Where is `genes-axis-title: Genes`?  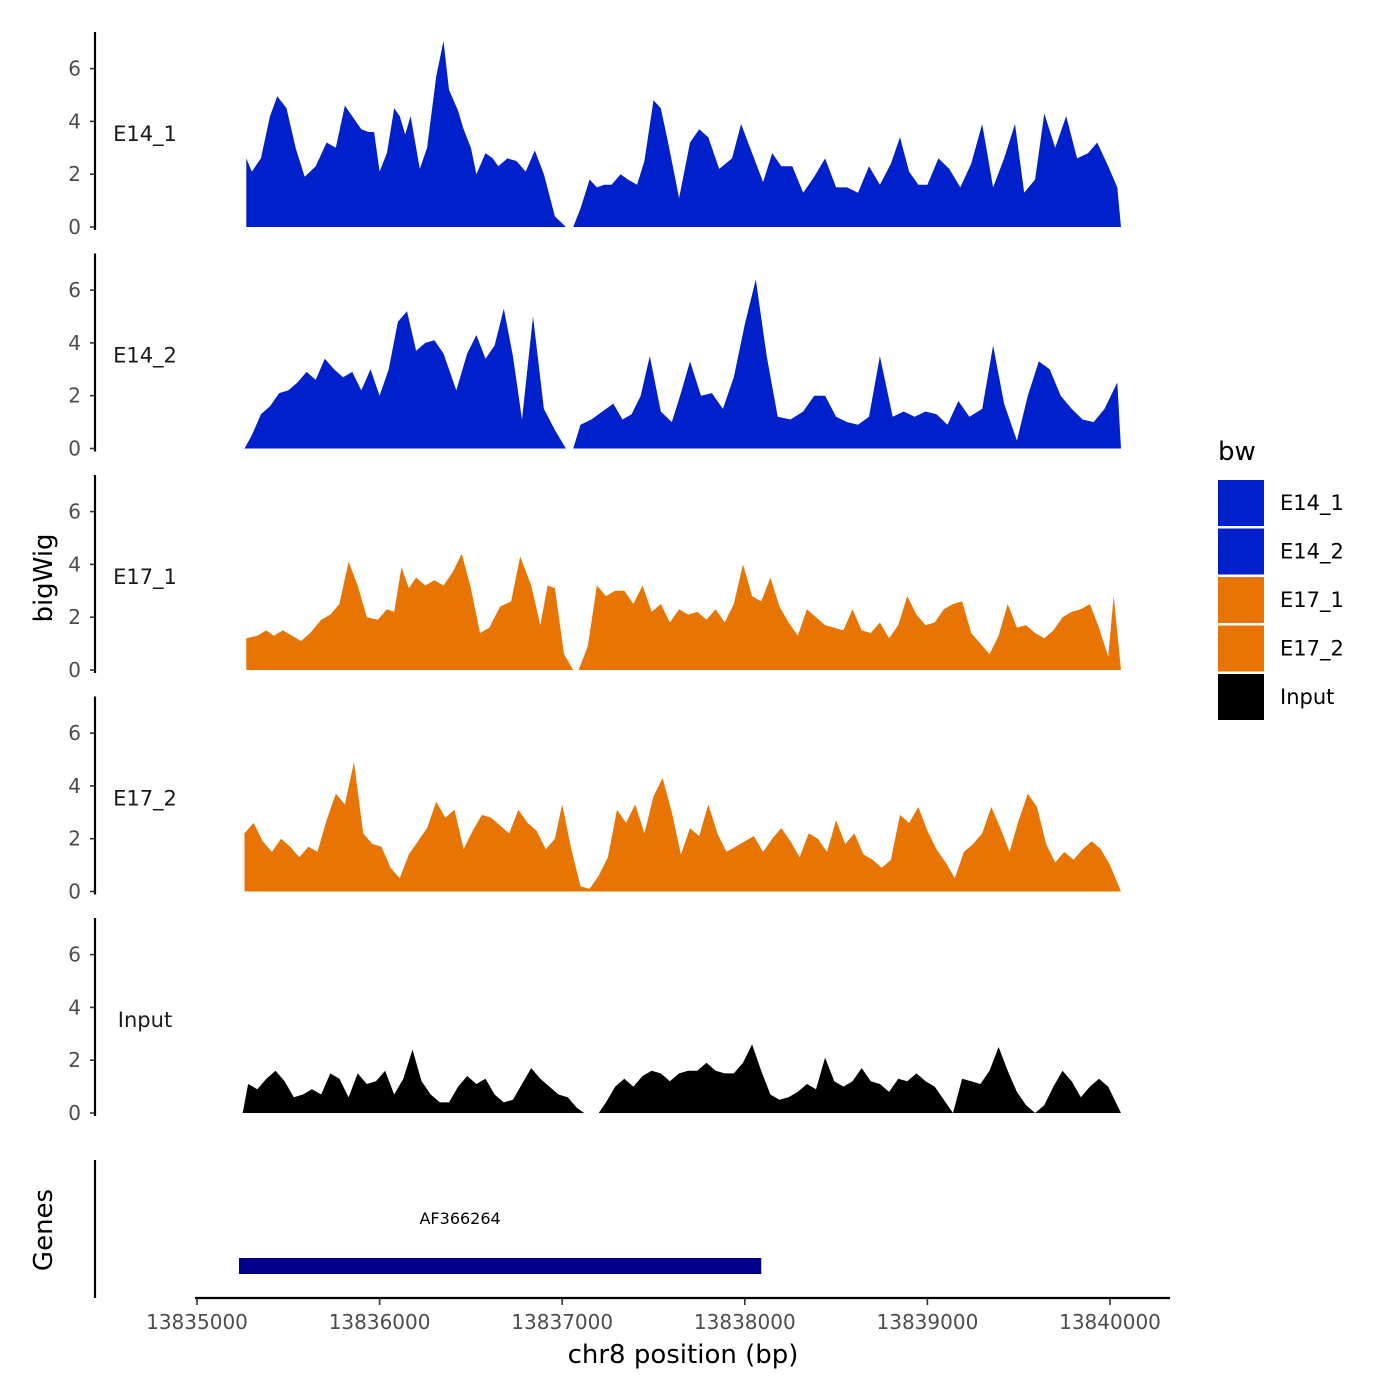
genes-axis-title: Genes is located at coordinates (44, 1230).